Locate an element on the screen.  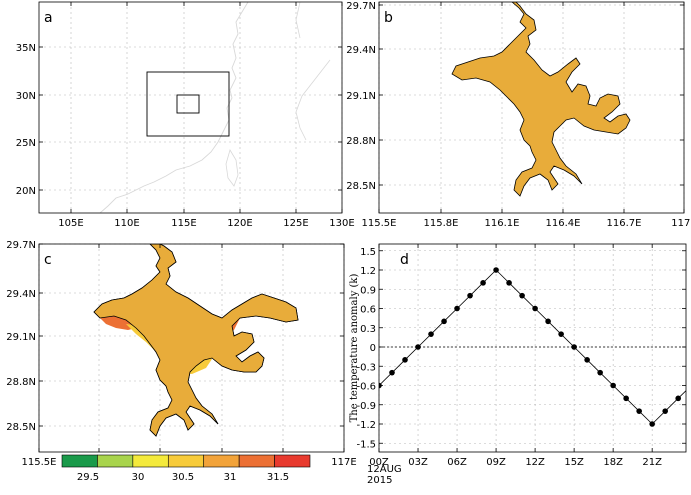
lake-shape is located at coordinates (541, 99).